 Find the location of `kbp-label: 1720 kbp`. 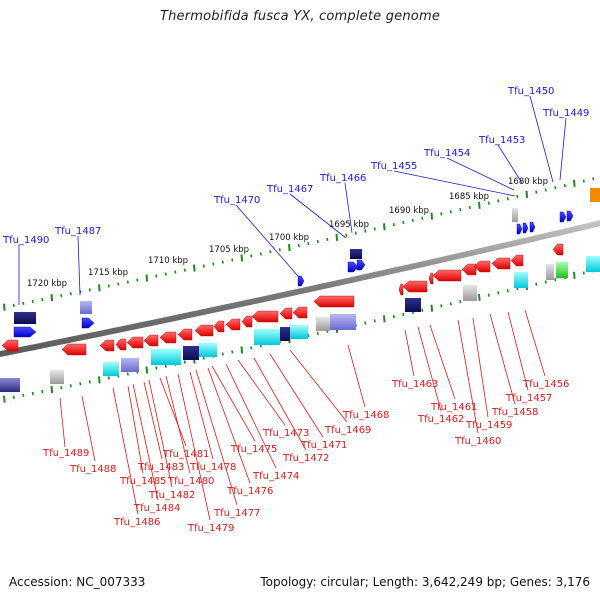

kbp-label: 1720 kbp is located at coordinates (47, 284).